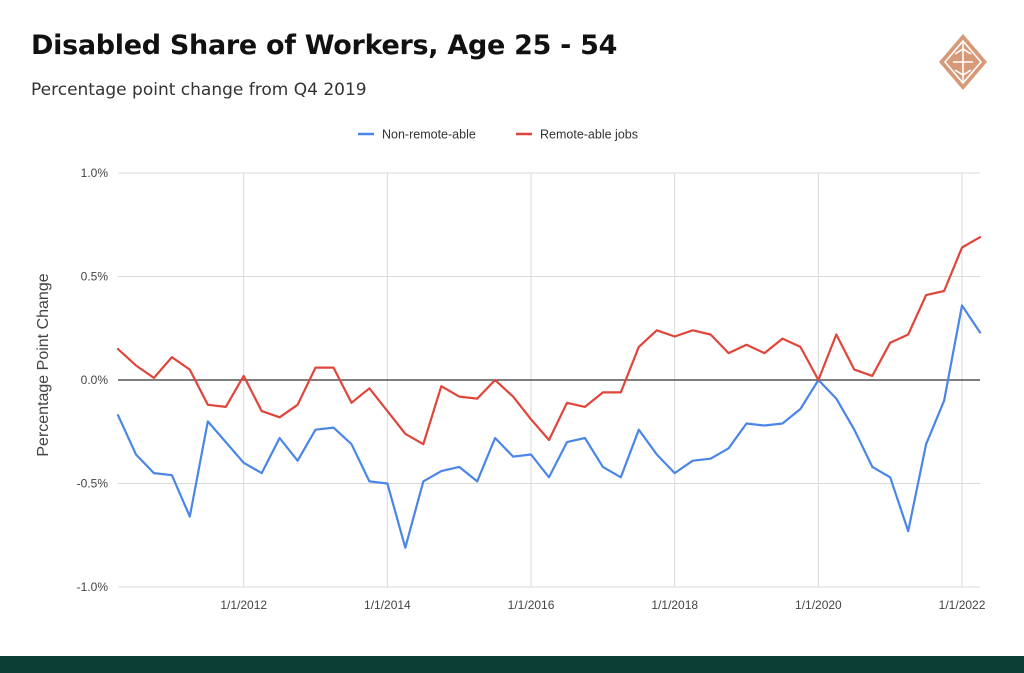 Image resolution: width=1024 pixels, height=673 pixels. I want to click on chart-subtitle: Percentage point change from Q4 2019, so click(199, 90).